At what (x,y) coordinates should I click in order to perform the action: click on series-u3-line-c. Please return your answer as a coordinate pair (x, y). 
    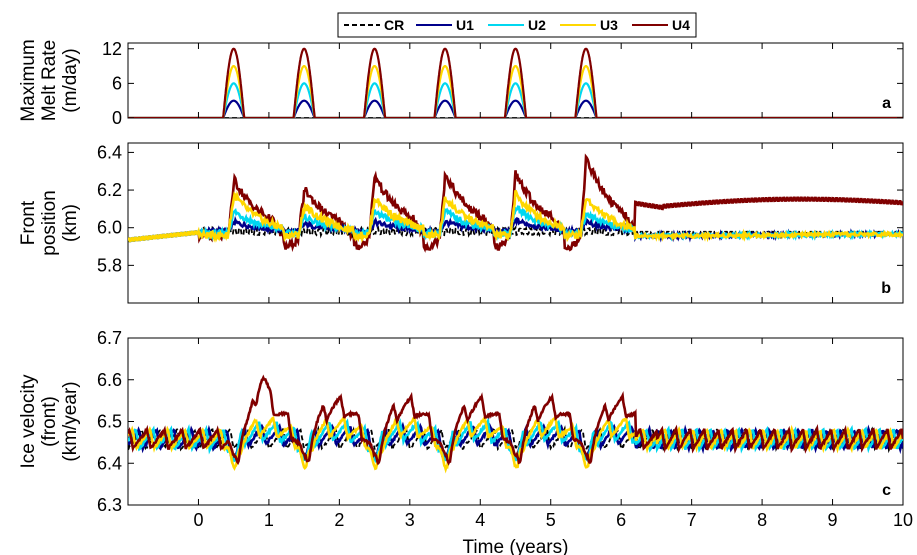
    Looking at the image, I should click on (515, 444).